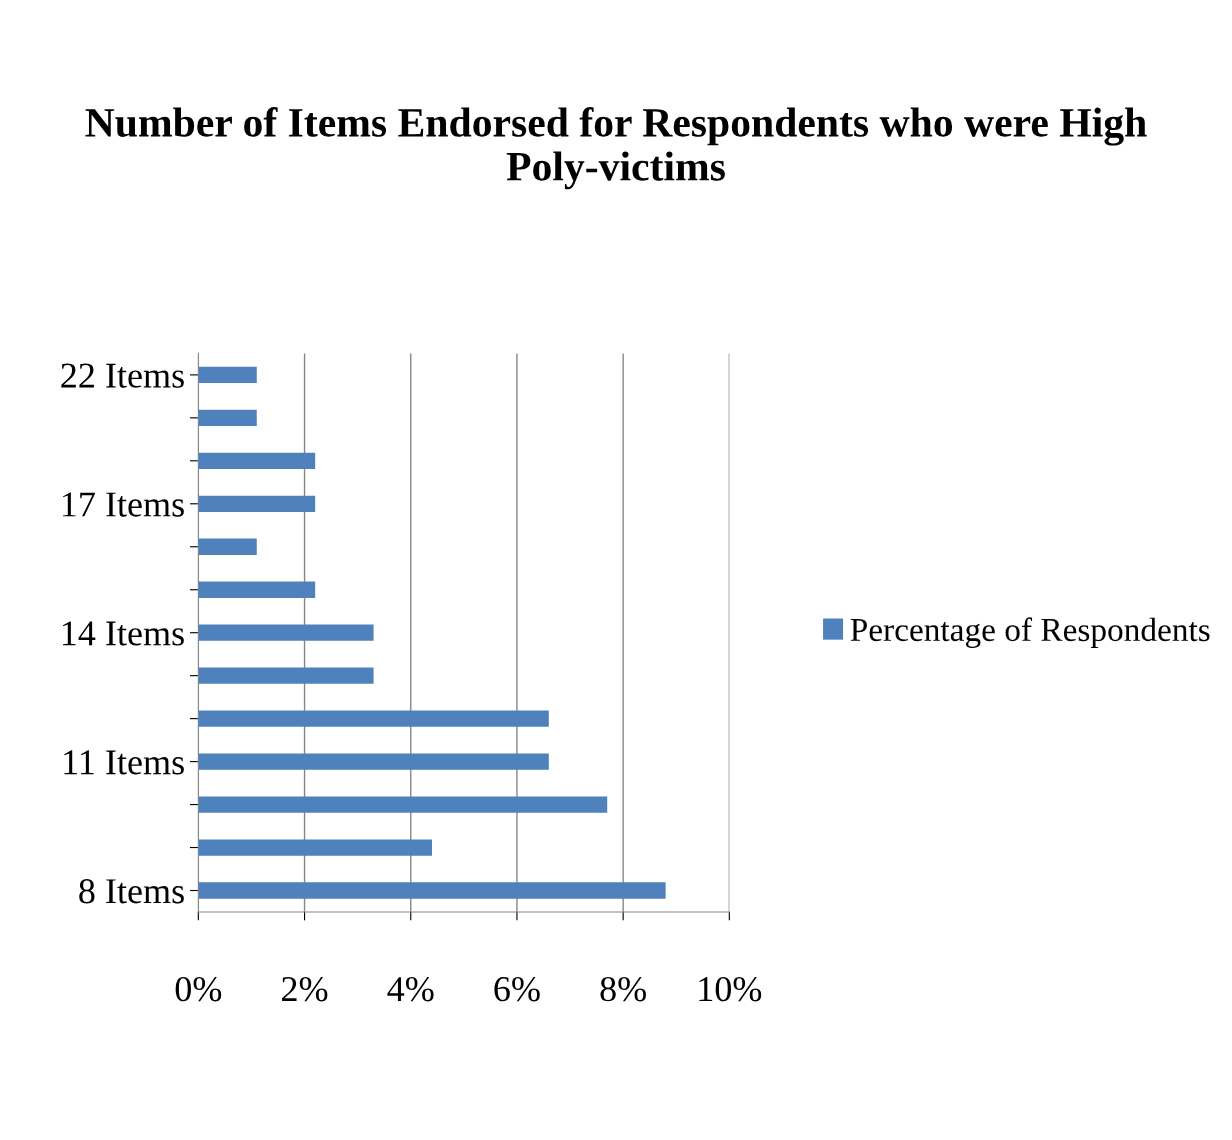  I want to click on x-tick-label: 2%, so click(305, 989).